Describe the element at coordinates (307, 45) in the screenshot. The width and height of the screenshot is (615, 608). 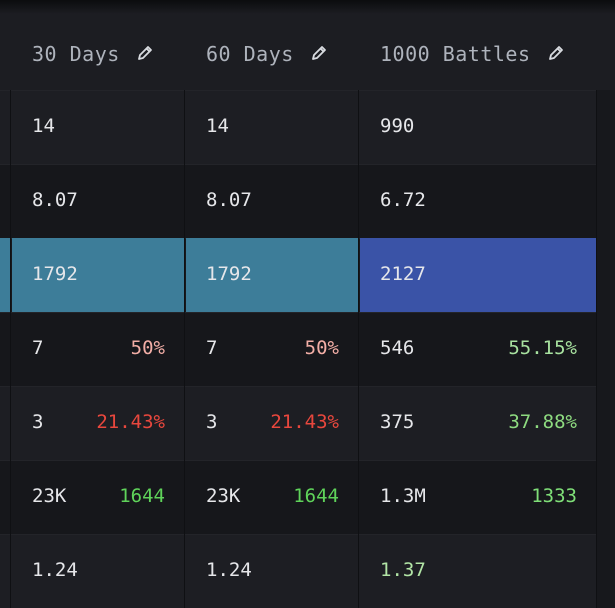
I see `header-row` at that location.